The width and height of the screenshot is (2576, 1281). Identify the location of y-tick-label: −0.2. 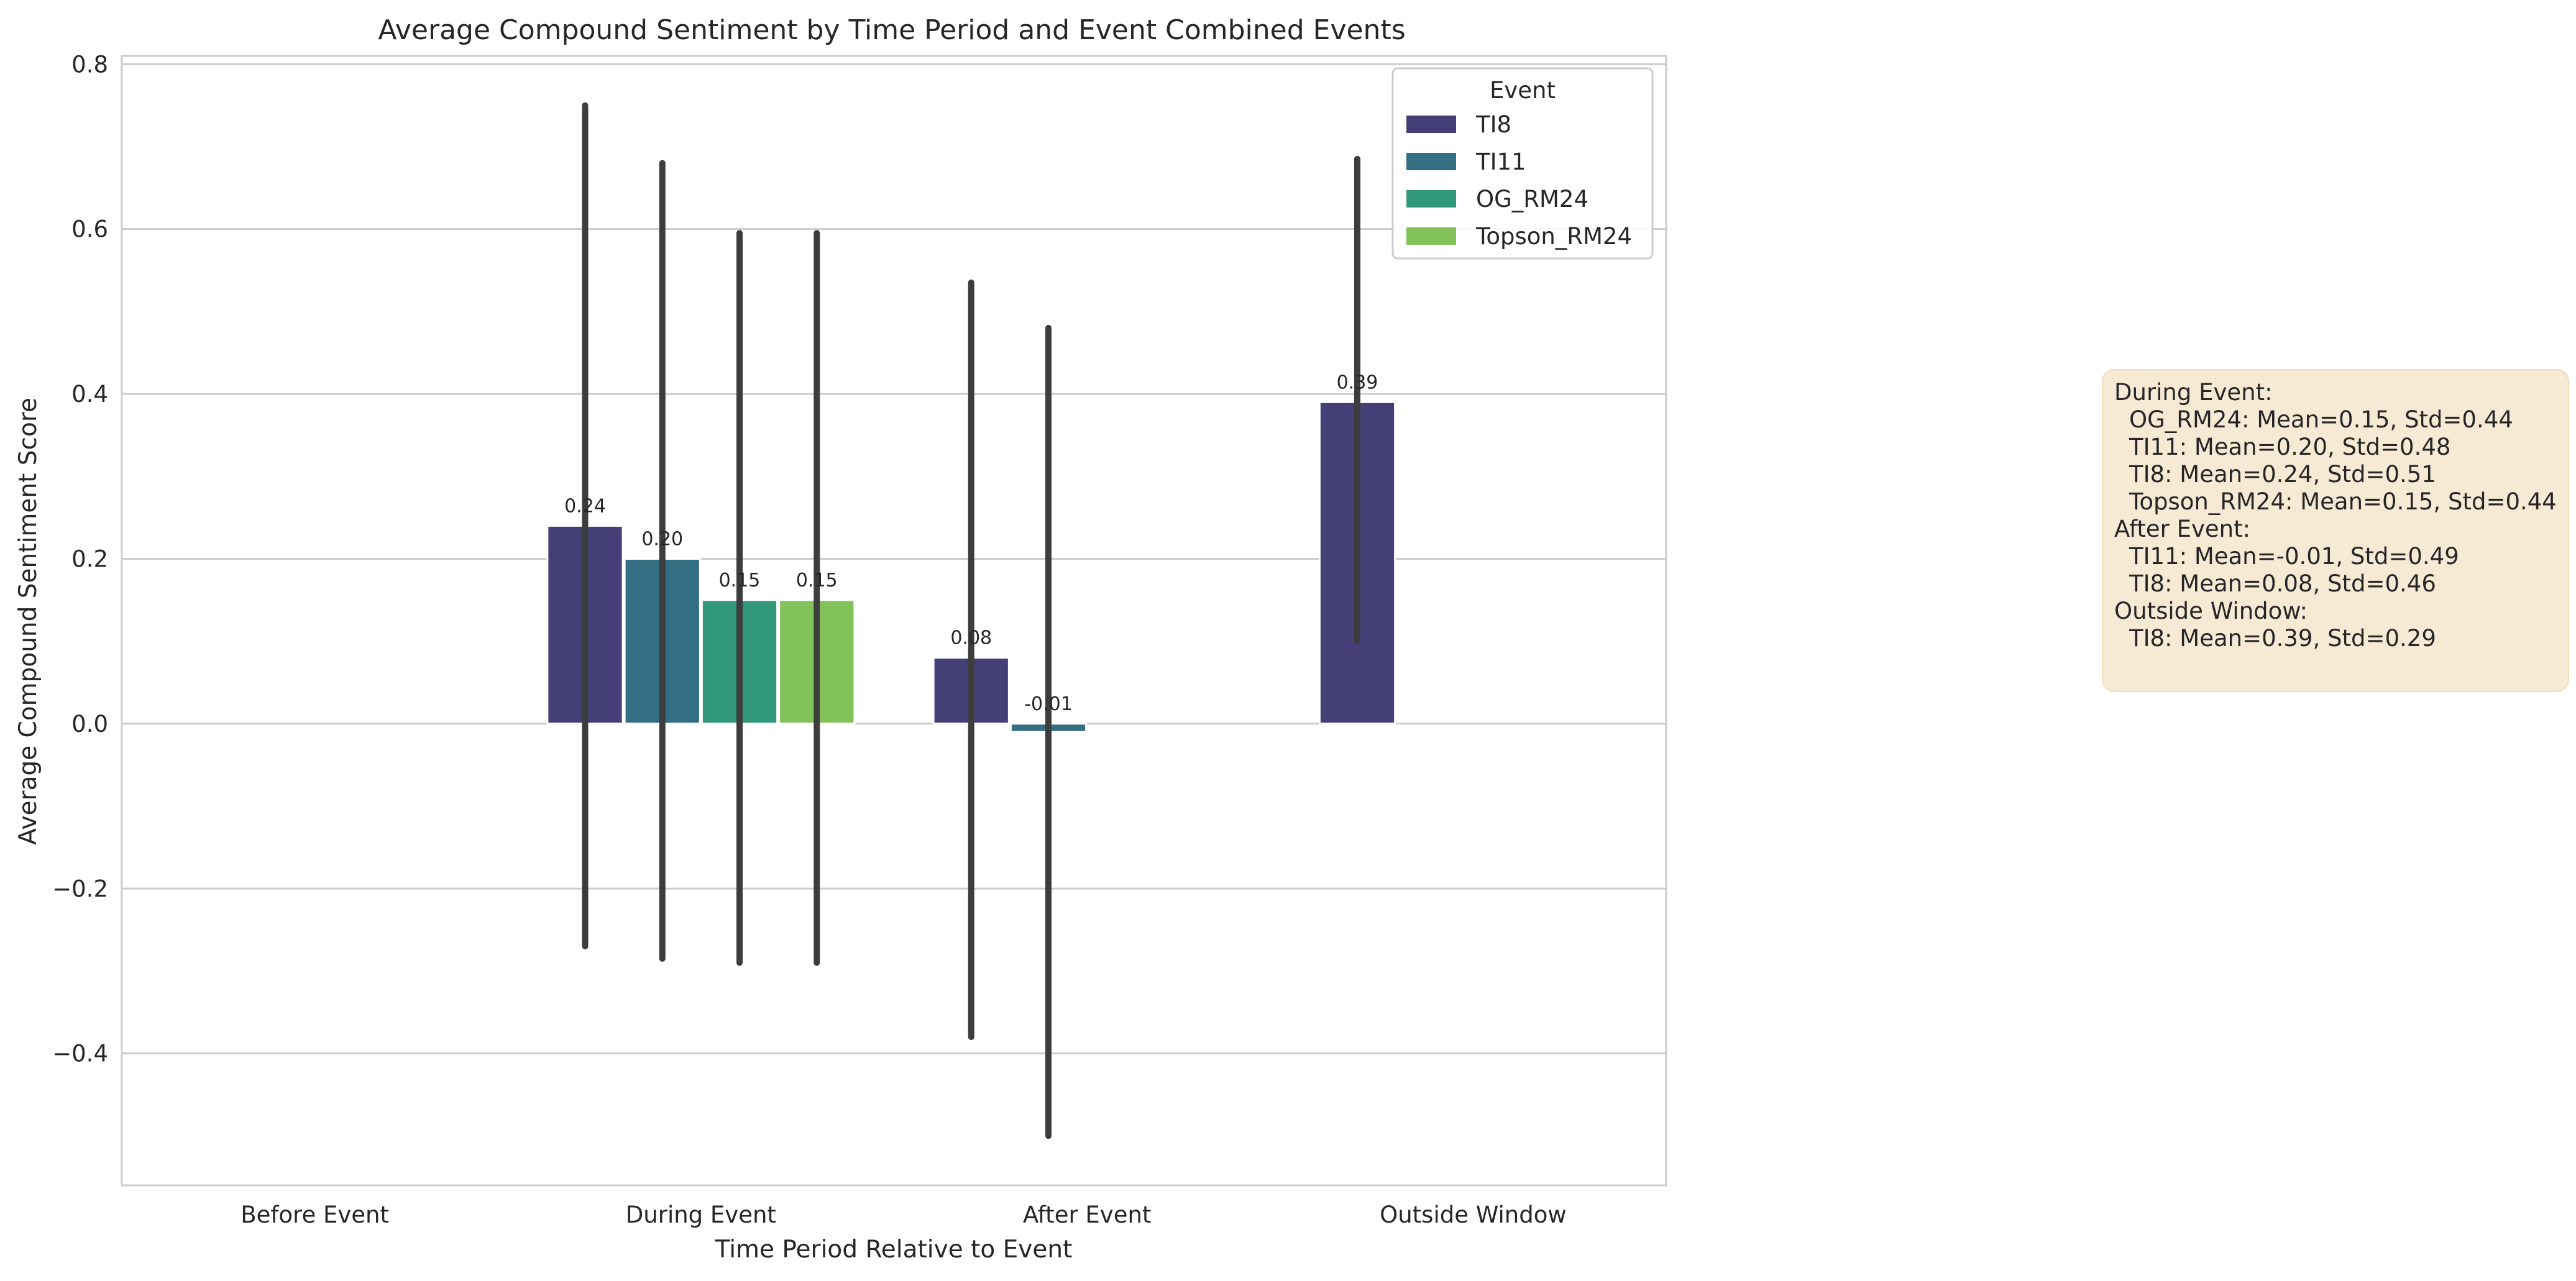
(80, 888).